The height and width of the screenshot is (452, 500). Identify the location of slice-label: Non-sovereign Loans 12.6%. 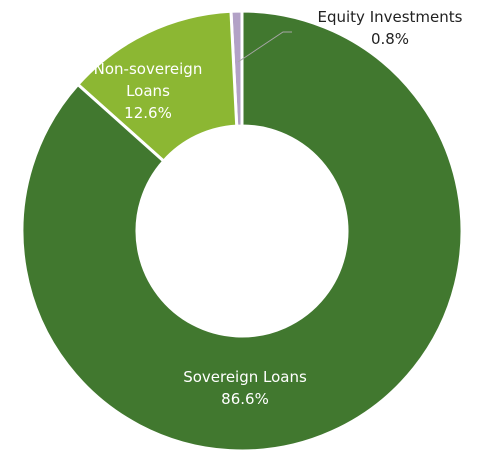
(148, 91).